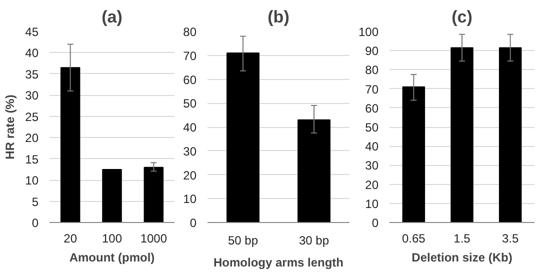 The width and height of the screenshot is (540, 277). Describe the element at coordinates (32, 74) in the screenshot. I see `y-tick-label: 35` at that location.